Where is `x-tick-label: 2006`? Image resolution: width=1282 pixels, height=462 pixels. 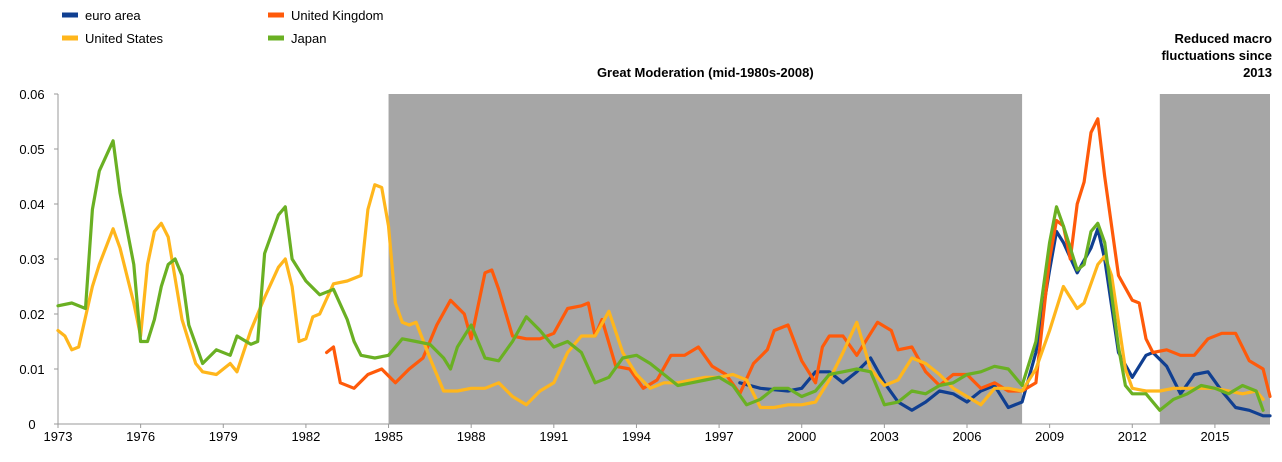
x-tick-label: 2006 is located at coordinates (967, 436).